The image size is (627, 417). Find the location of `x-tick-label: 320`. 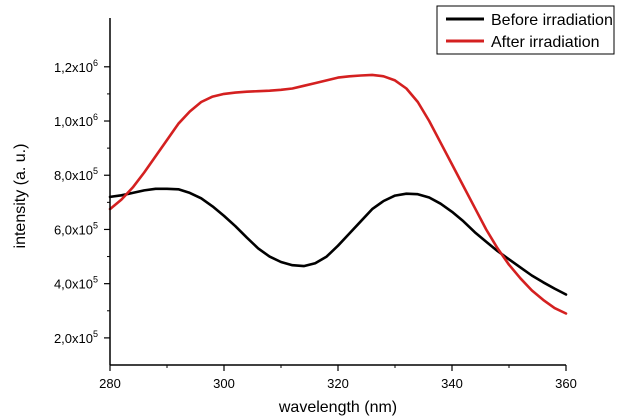

x-tick-label: 320 is located at coordinates (338, 383).